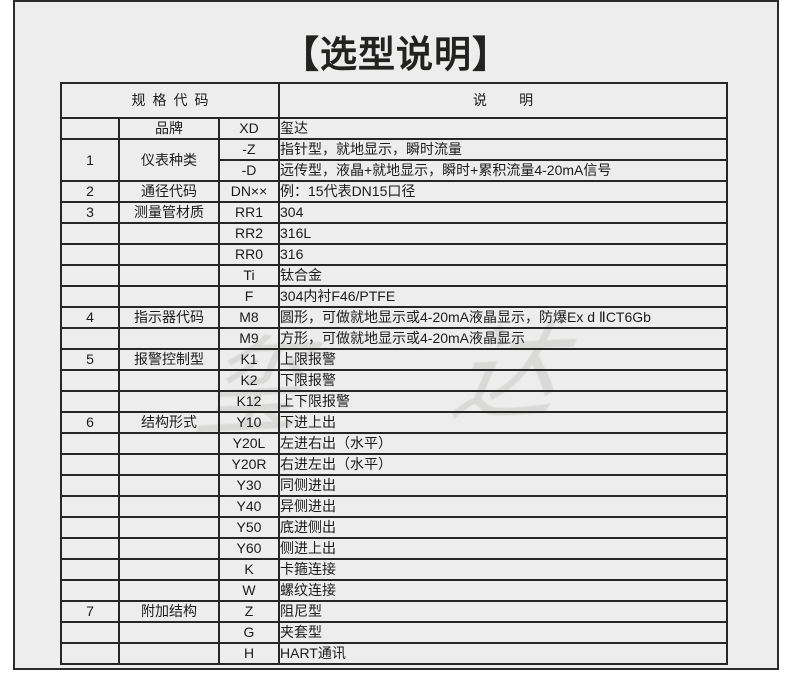 The image size is (790, 674). Describe the element at coordinates (503, 443) in the screenshot. I see `description-cell: 左进右出（水平）` at that location.